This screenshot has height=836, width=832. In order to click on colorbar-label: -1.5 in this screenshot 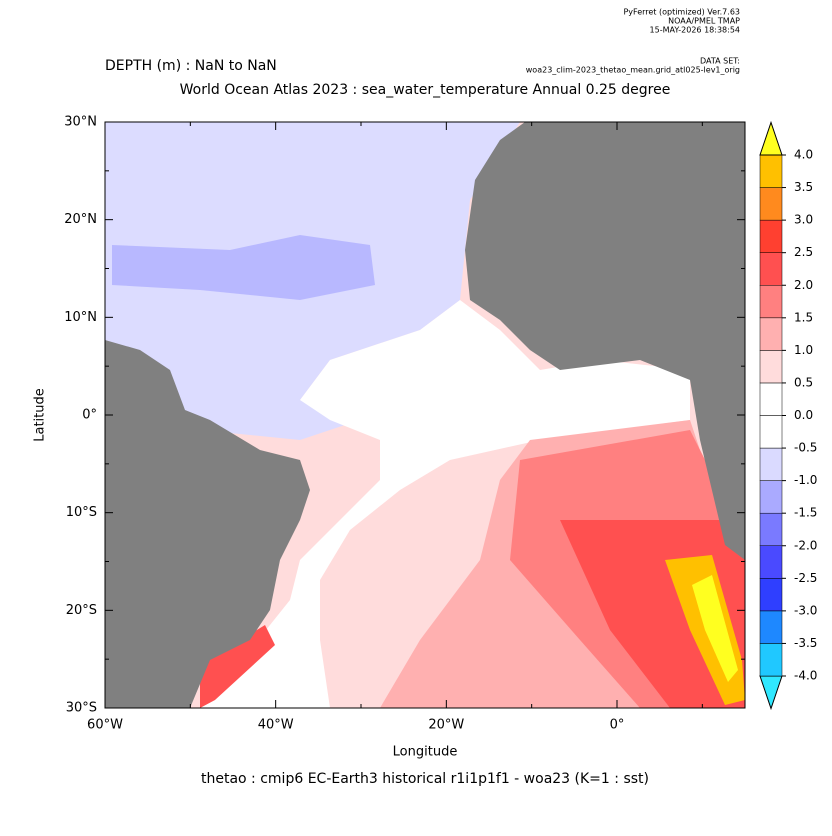, I will do `click(805, 513)`.